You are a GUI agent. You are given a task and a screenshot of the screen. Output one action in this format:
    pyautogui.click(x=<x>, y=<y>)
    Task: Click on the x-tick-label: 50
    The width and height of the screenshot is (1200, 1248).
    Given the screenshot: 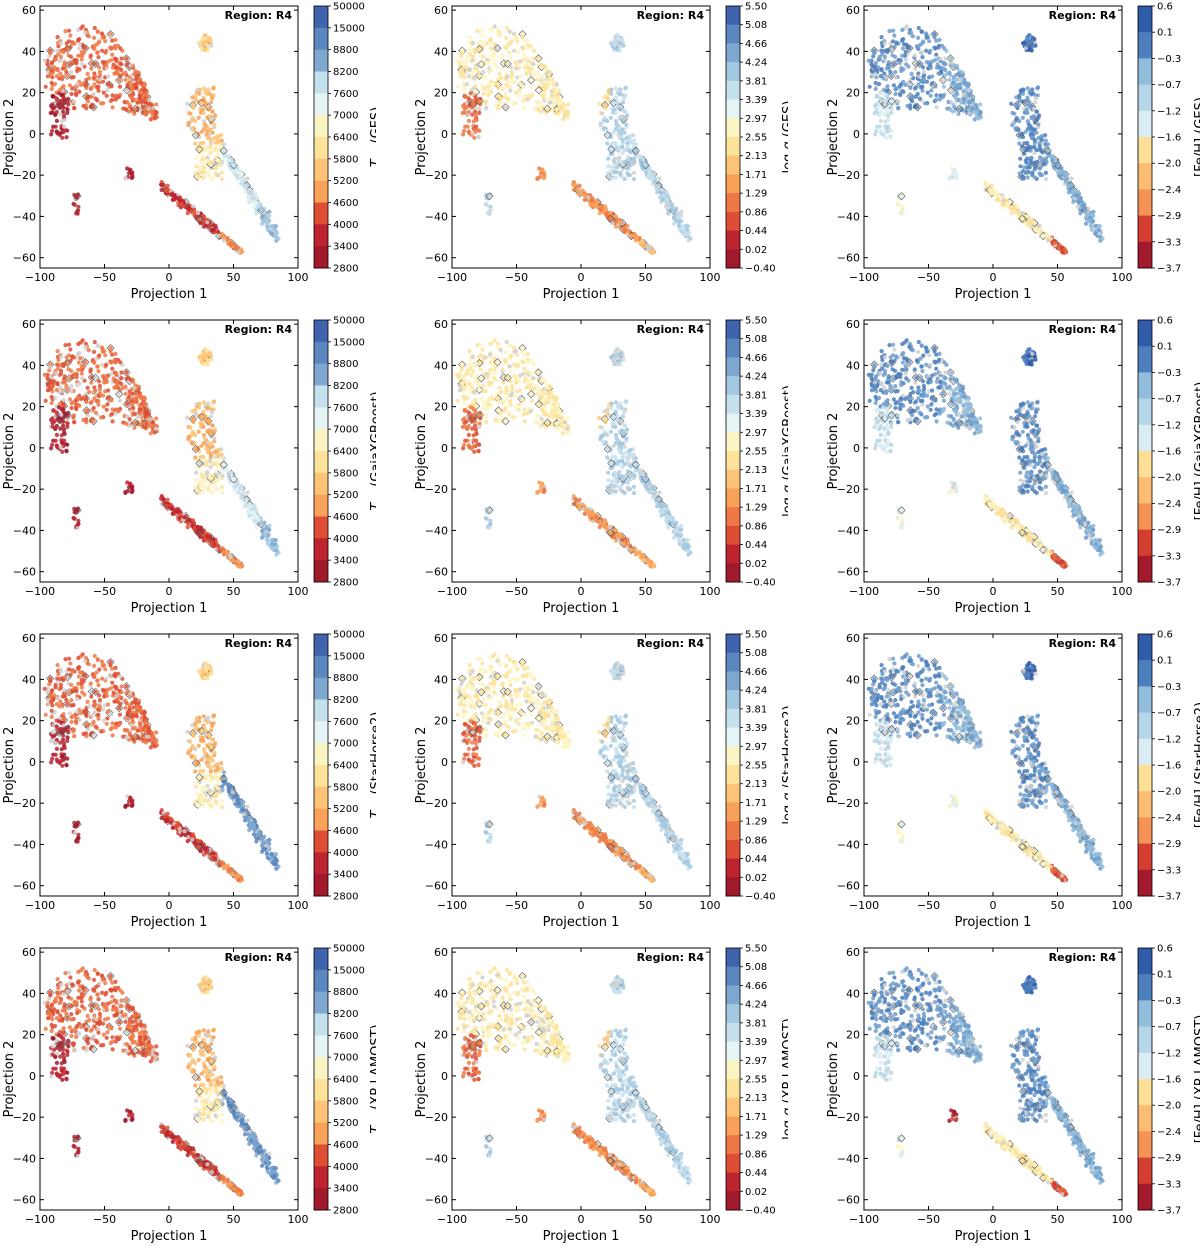 What is the action you would take?
    pyautogui.click(x=1058, y=277)
    